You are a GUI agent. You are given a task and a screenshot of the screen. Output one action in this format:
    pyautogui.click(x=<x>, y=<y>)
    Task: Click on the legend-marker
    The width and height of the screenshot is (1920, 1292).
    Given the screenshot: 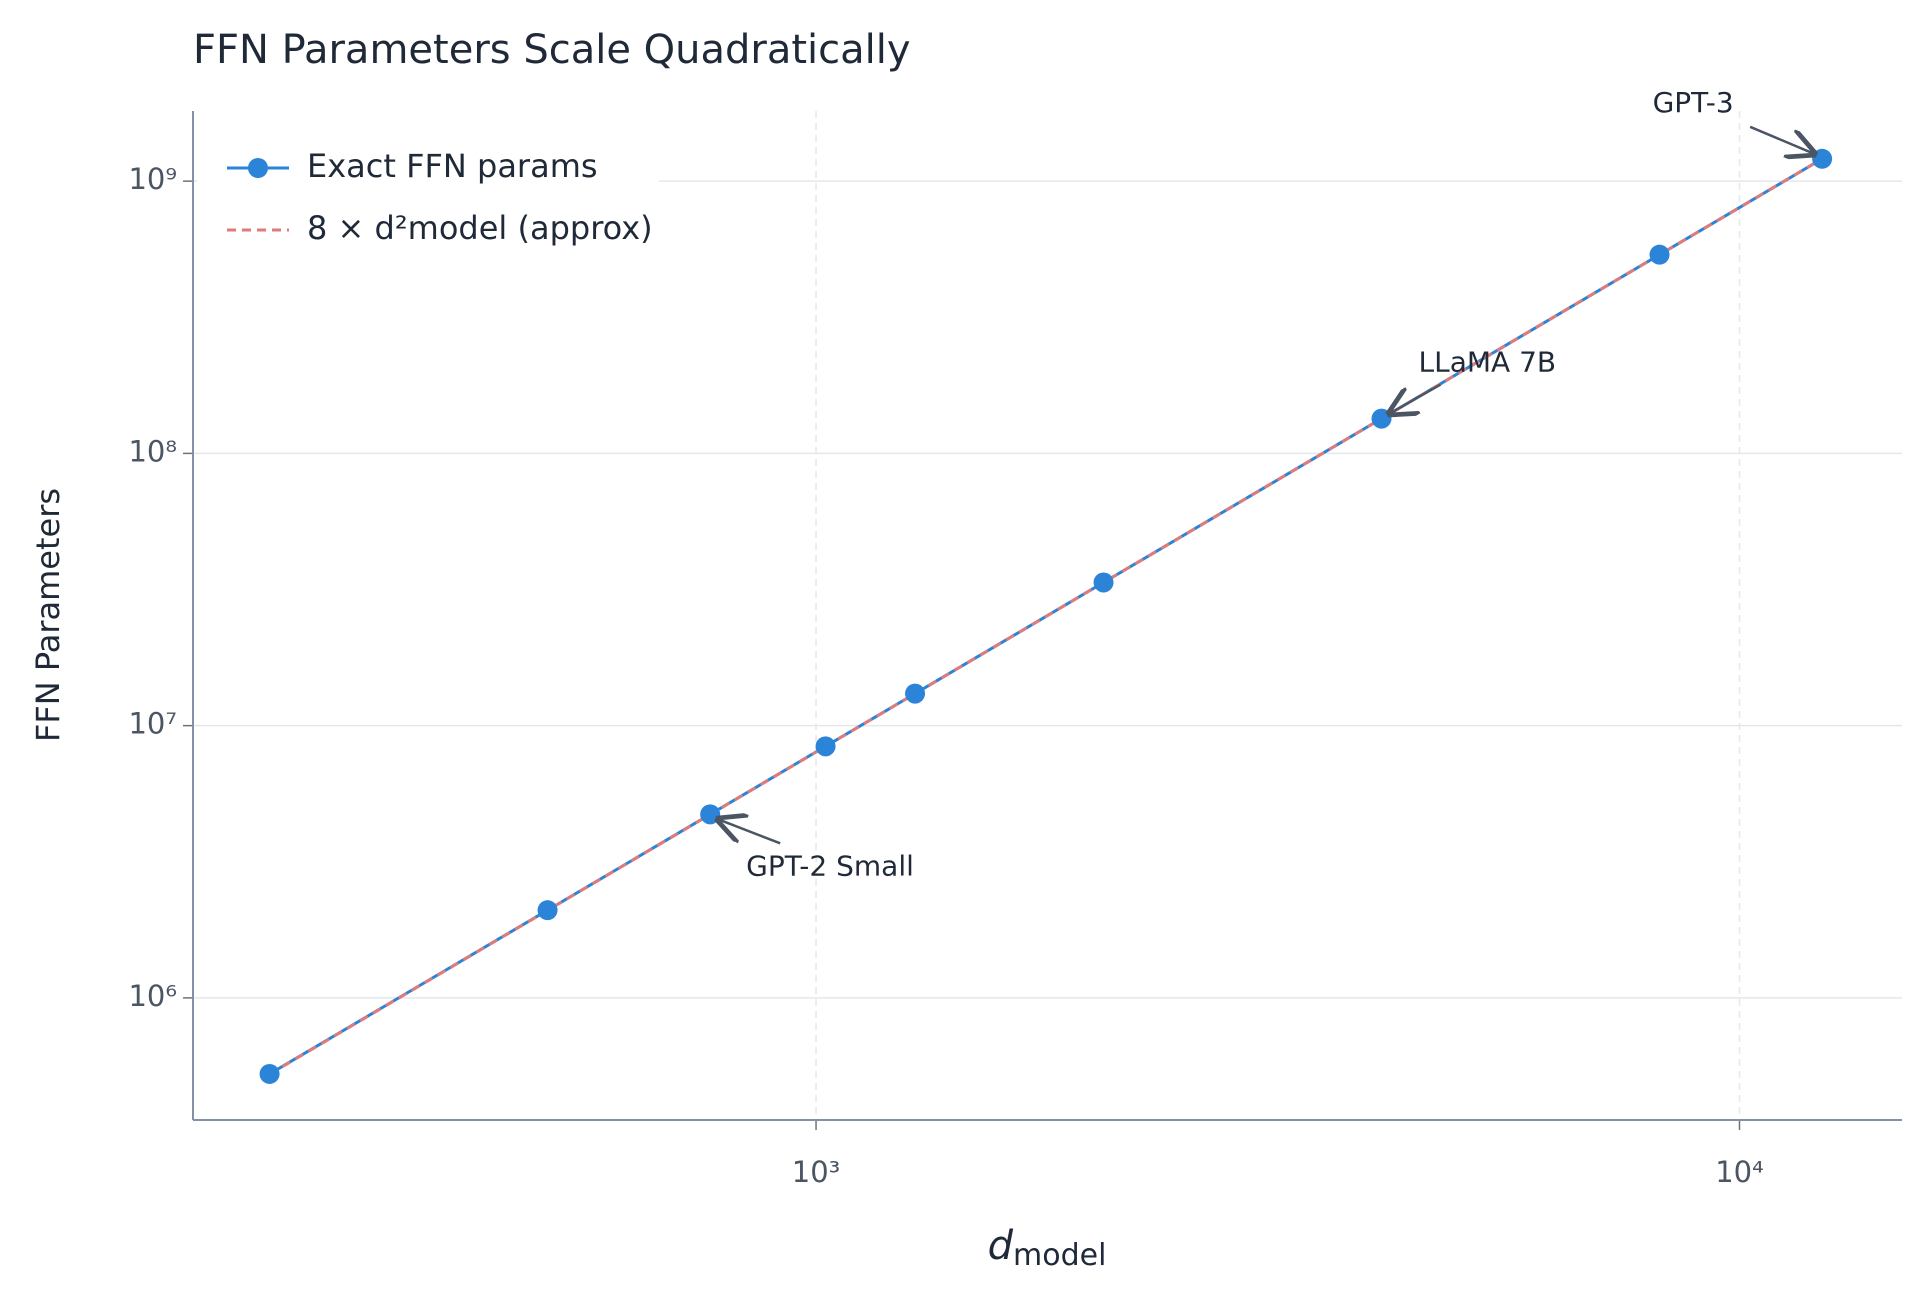 What is the action you would take?
    pyautogui.click(x=258, y=168)
    